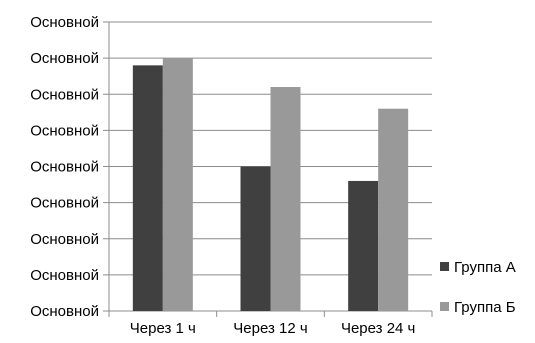 Image resolution: width=535 pixels, height=343 pixels. Describe the element at coordinates (270, 328) in the screenshot. I see `x-tick-label: Через 12 ч` at that location.